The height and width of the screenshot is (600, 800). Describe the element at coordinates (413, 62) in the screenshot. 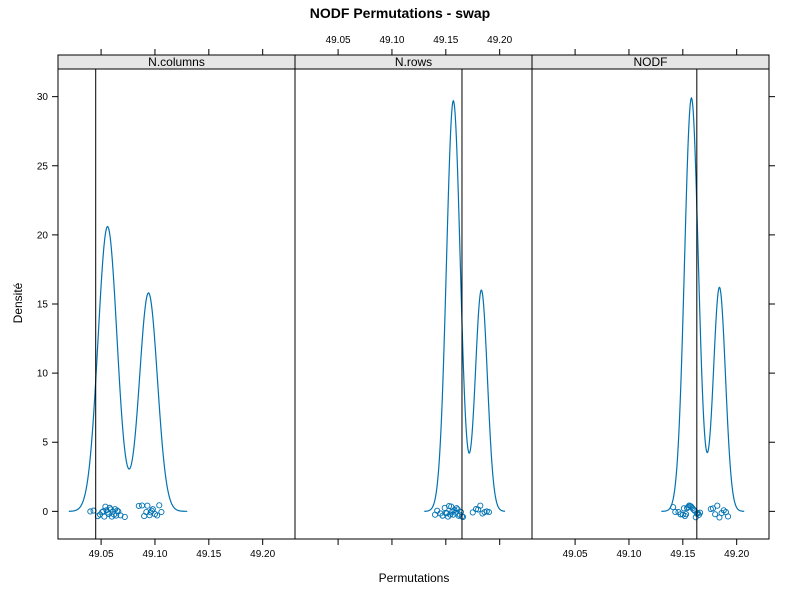

I see `strip-label: N.rows` at that location.